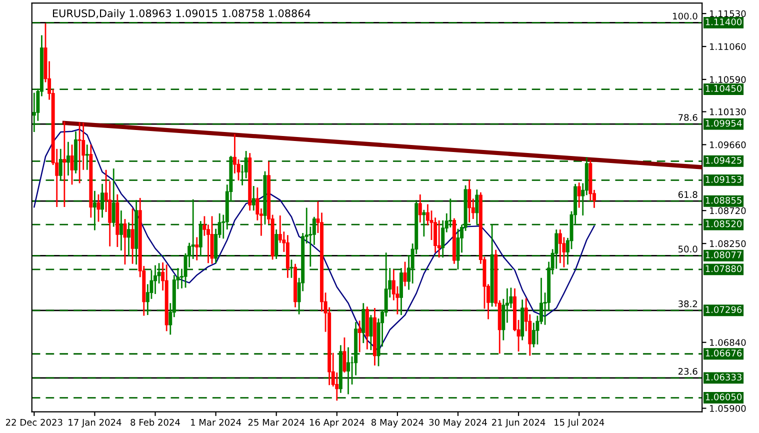 This screenshot has height=433, width=759. What do you see at coordinates (95, 423) in the screenshot?
I see `x-tick-label: 17 Jan 2024` at bounding box center [95, 423].